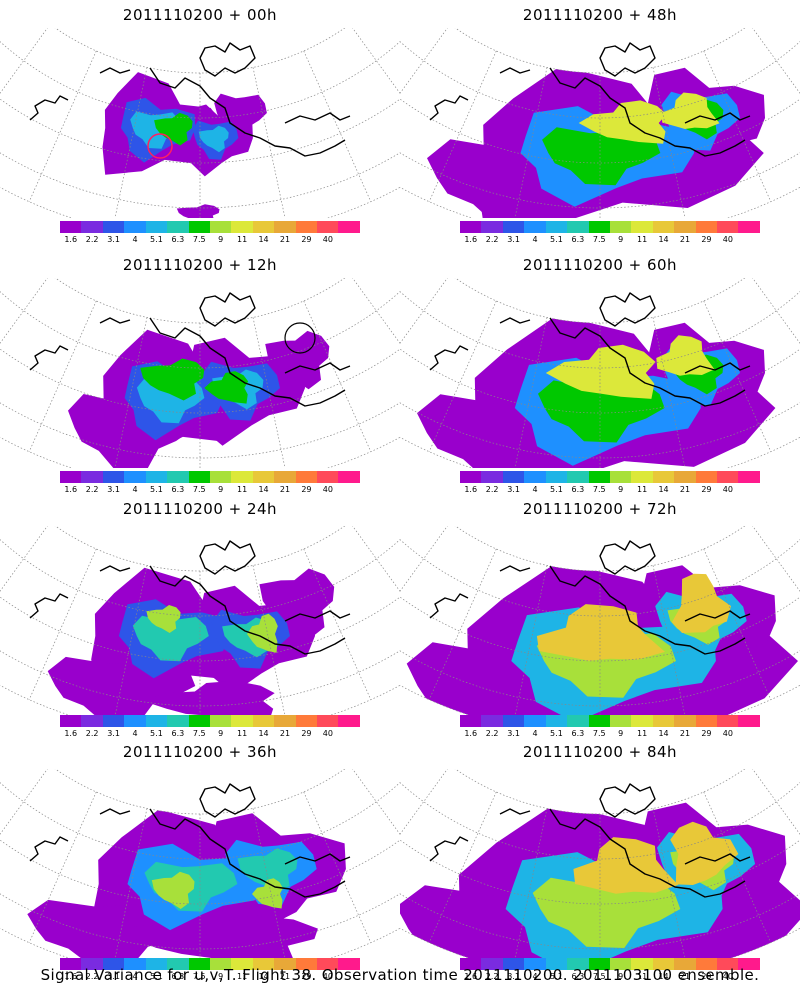  Describe the element at coordinates (685, 489) in the screenshot. I see `colorbar-tick-label: 21` at that location.